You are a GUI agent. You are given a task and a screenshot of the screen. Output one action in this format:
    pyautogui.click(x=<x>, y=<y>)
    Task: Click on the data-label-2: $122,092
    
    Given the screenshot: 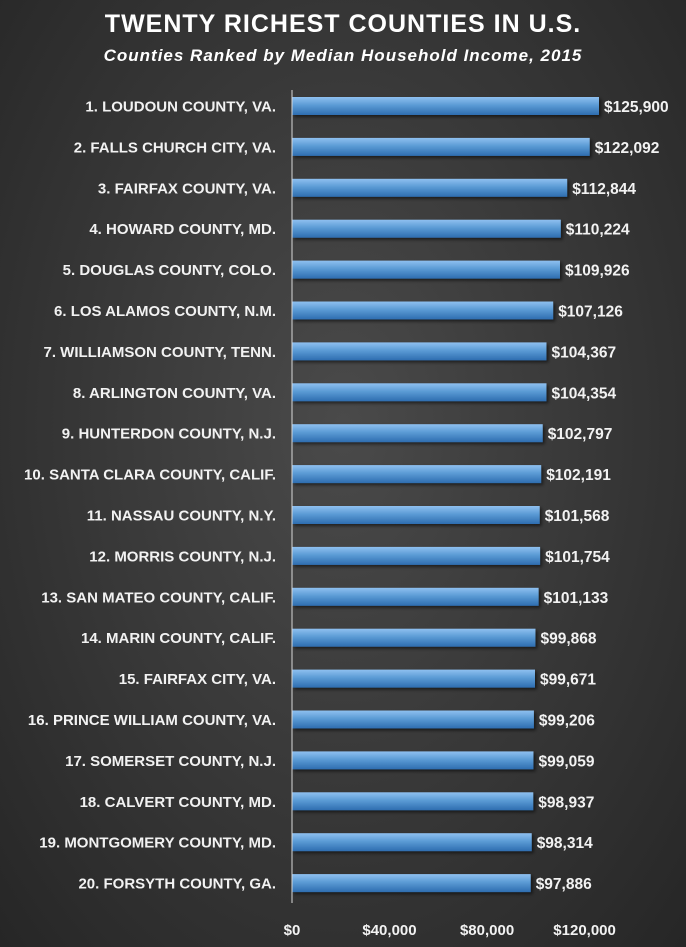 What is the action you would take?
    pyautogui.click(x=627, y=148)
    